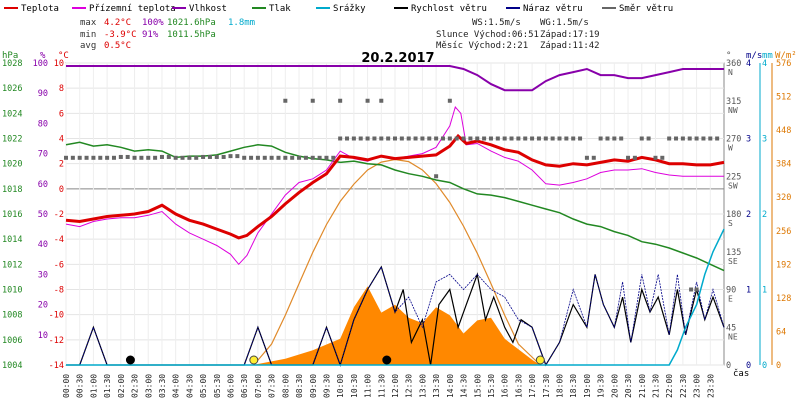 This screenshot has width=800, height=400. Describe the element at coordinates (728, 366) in the screenshot. I see `dir-tick-8: 0` at that location.